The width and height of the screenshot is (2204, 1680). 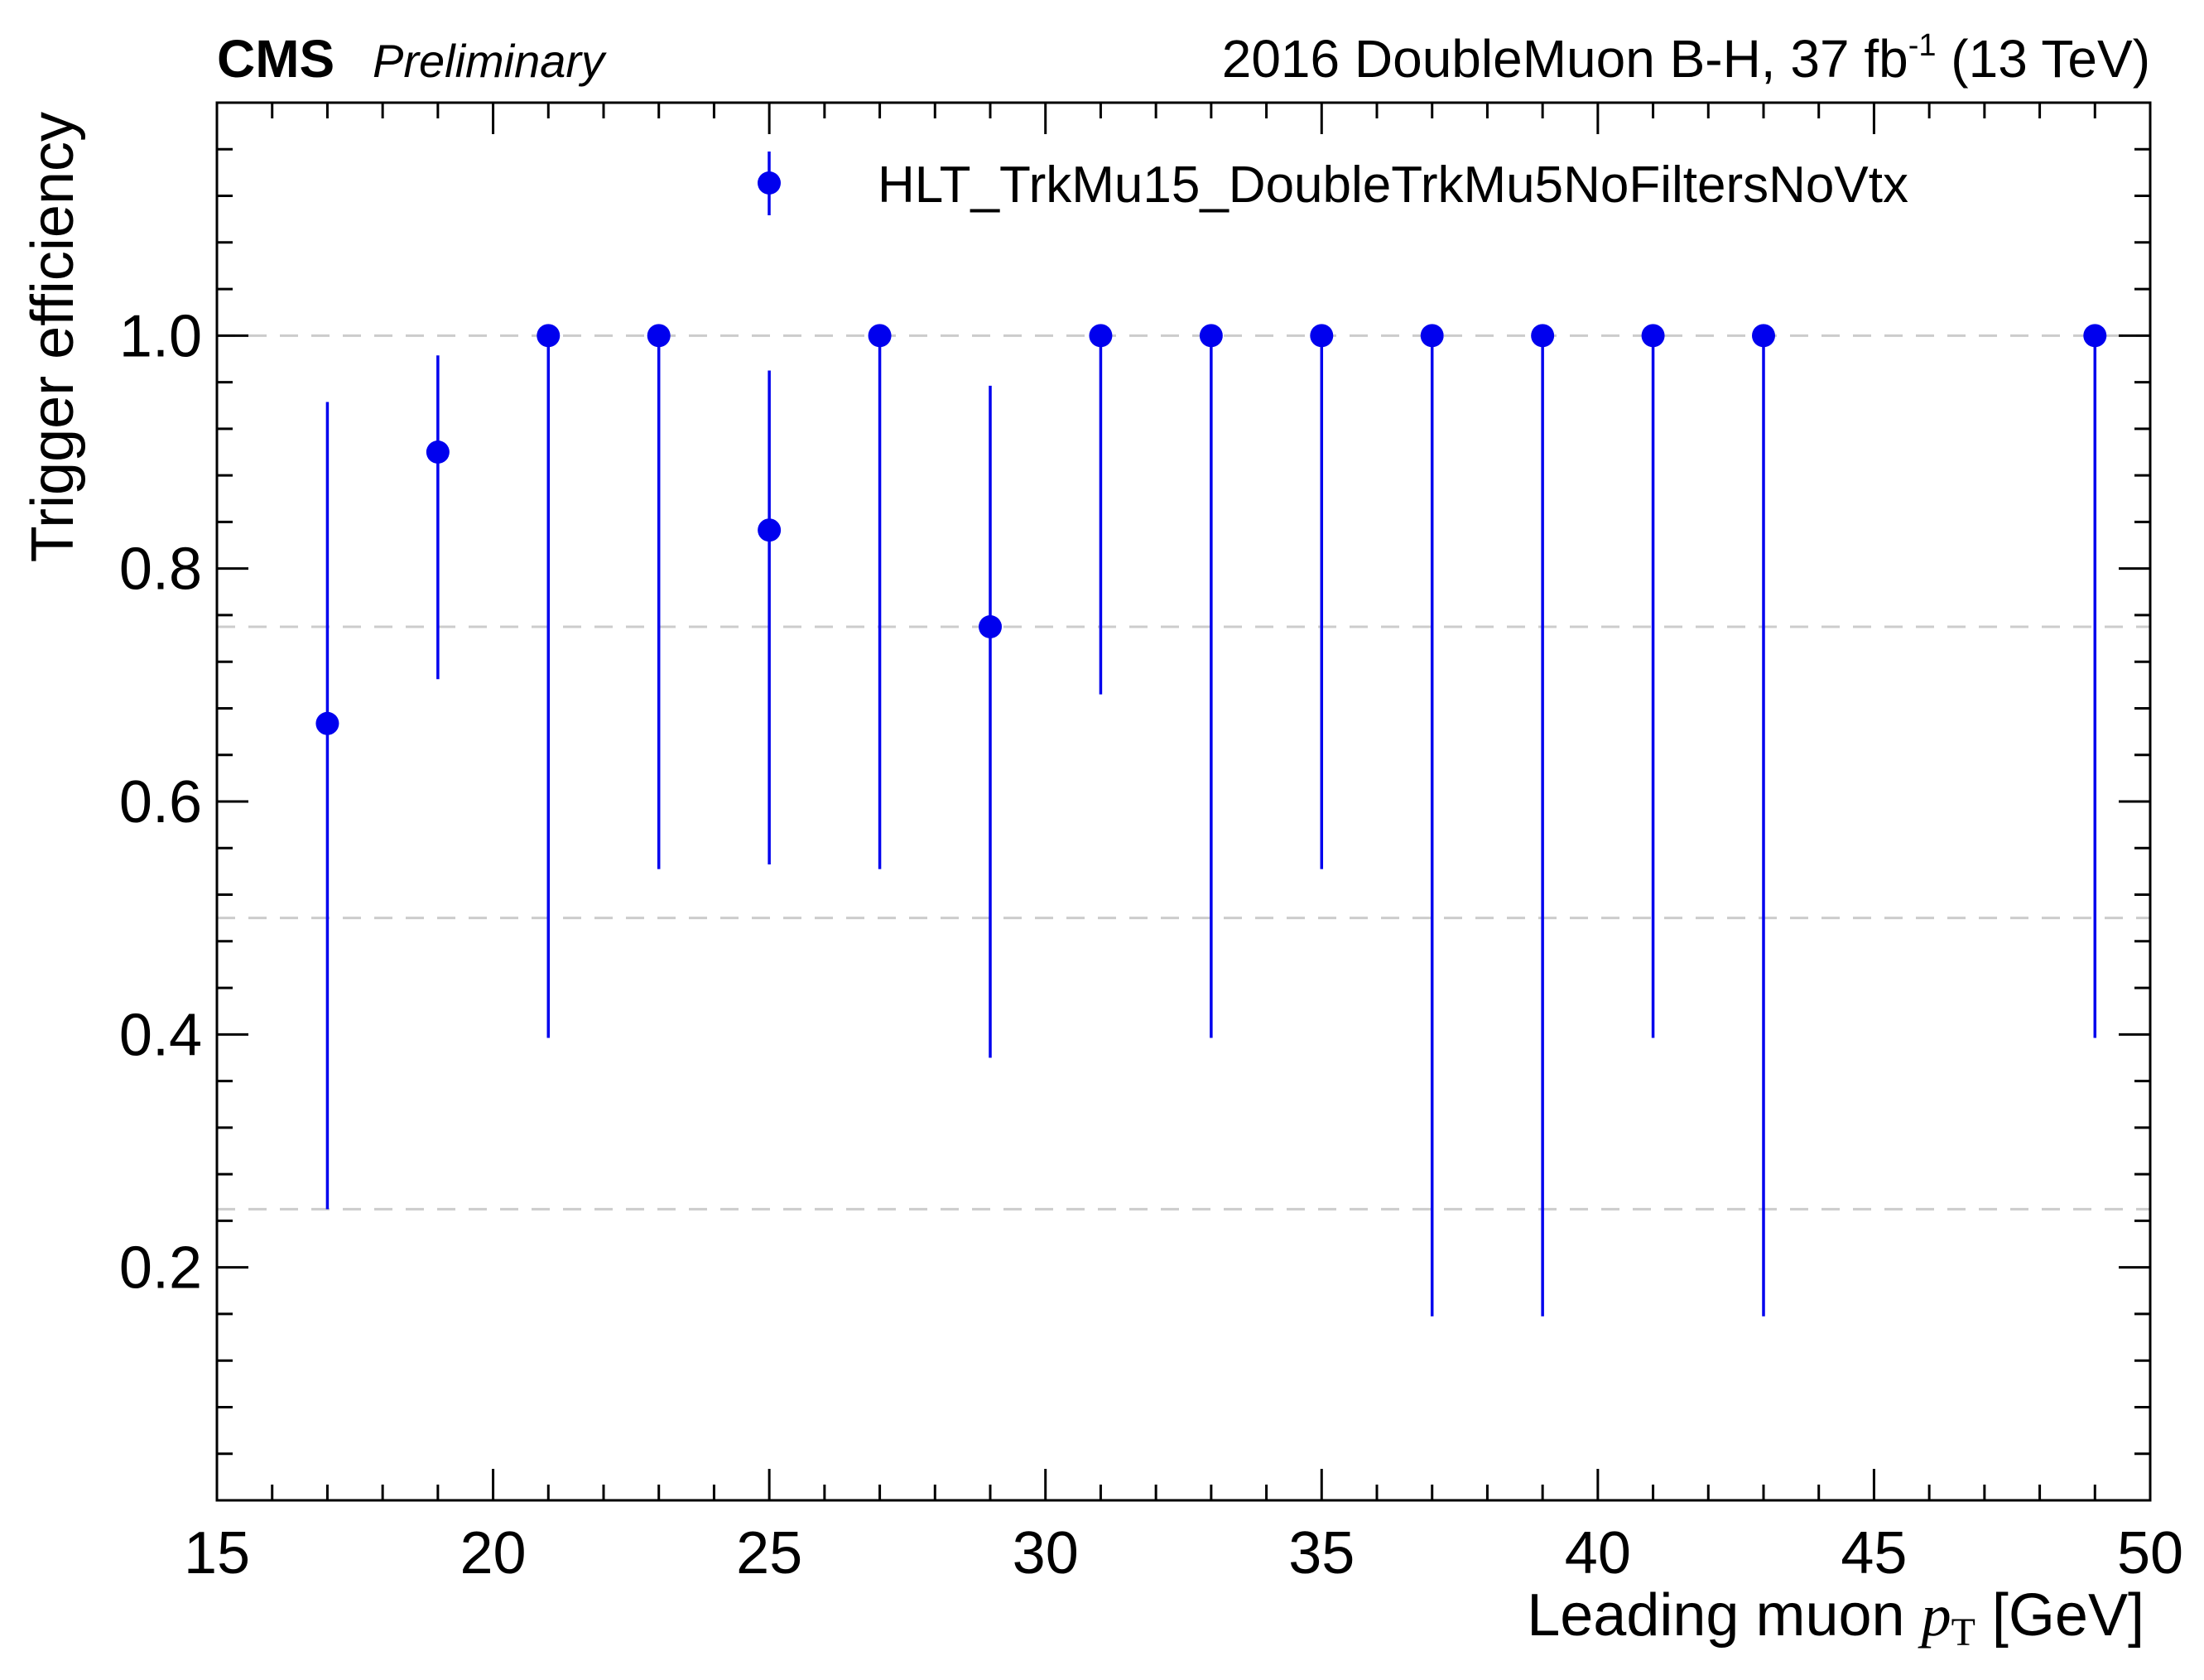 I want to click on y-tick-label: 0.2, so click(x=160, y=1268).